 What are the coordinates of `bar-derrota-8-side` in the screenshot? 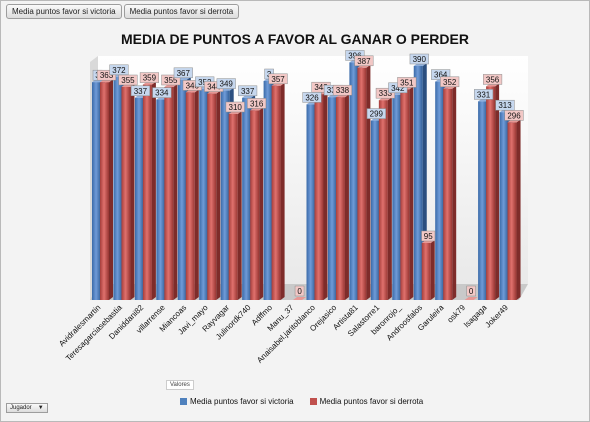 It's located at (282, 191).